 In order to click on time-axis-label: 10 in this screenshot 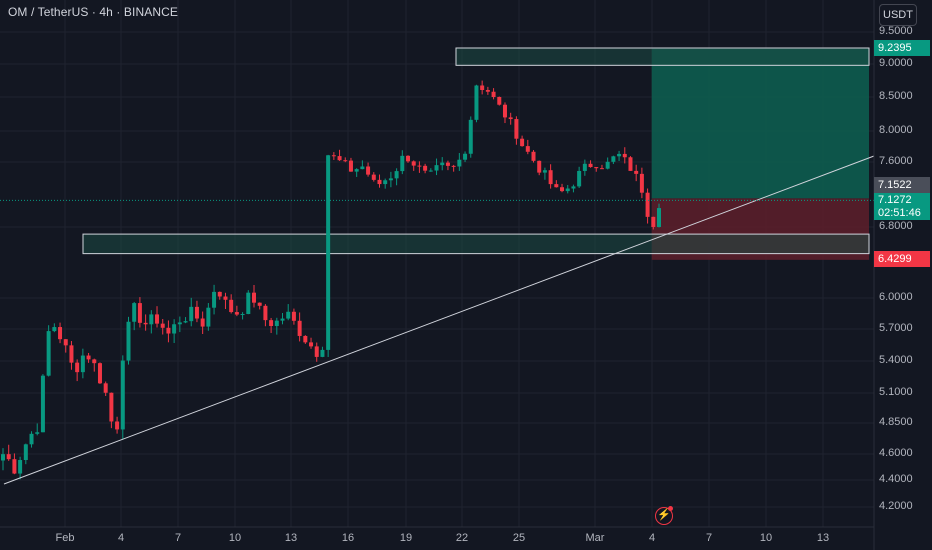, I will do `click(235, 538)`.